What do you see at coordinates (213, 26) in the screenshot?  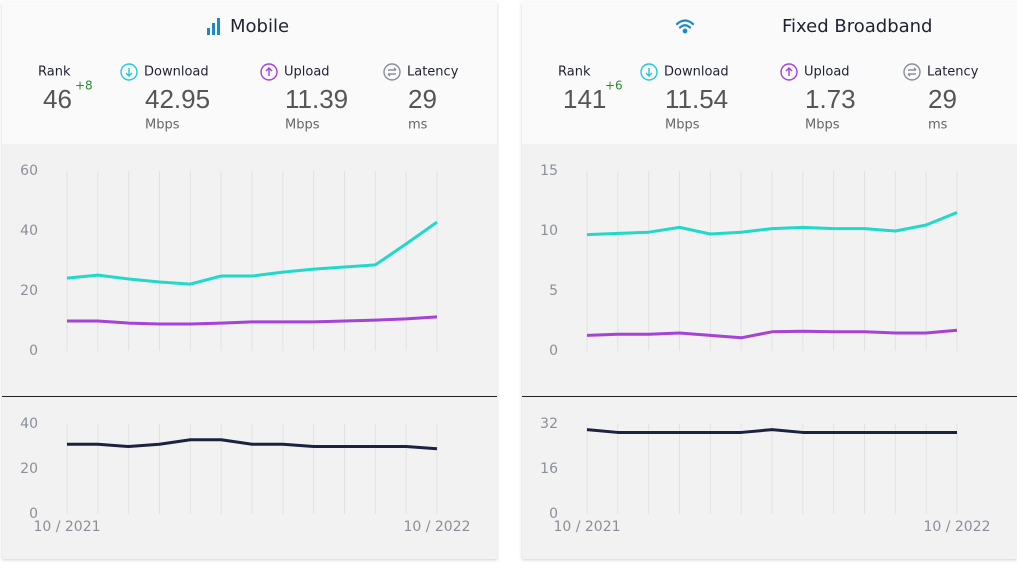 I see `signal-icon` at bounding box center [213, 26].